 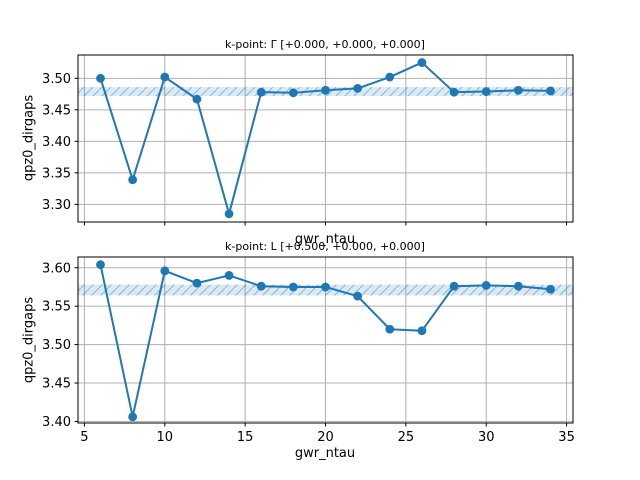 What do you see at coordinates (56, 205) in the screenshot?
I see `y-tick-label: 3.30` at bounding box center [56, 205].